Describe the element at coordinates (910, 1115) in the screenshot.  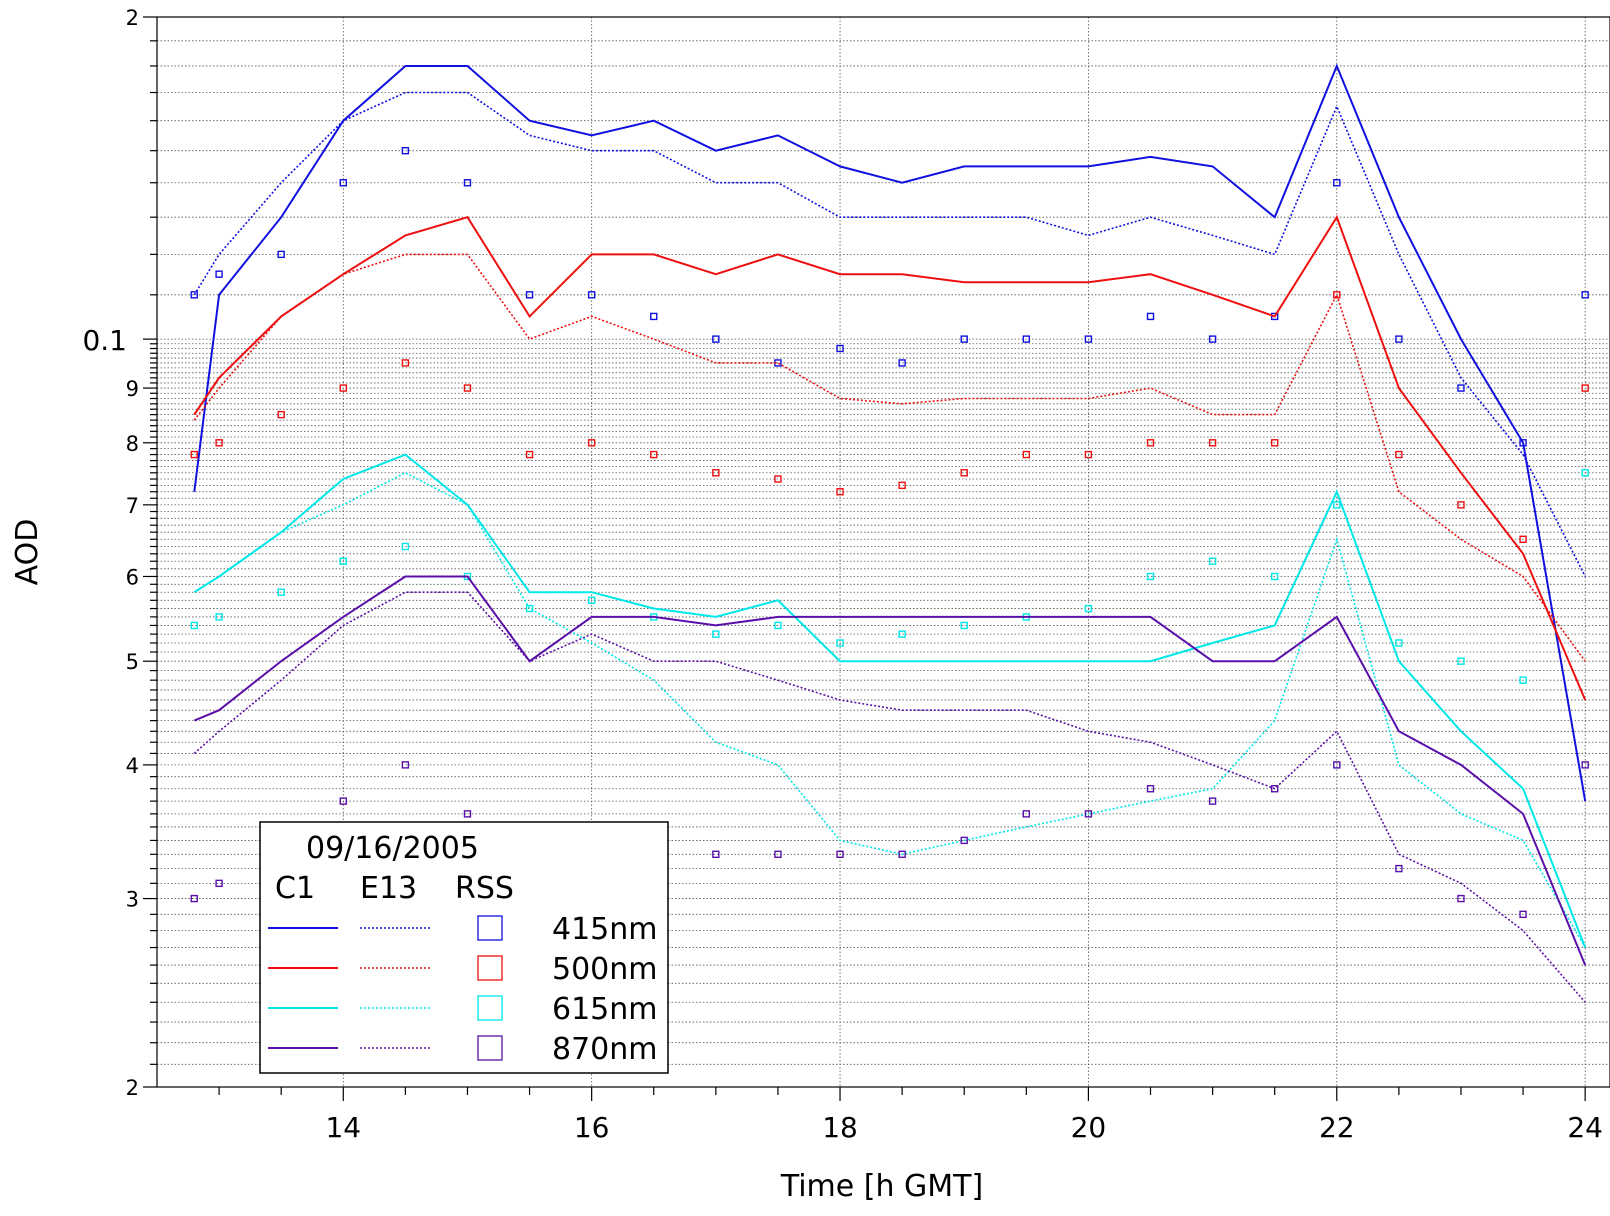
I see `x-axis: 14 16 18 20 22 24` at that location.